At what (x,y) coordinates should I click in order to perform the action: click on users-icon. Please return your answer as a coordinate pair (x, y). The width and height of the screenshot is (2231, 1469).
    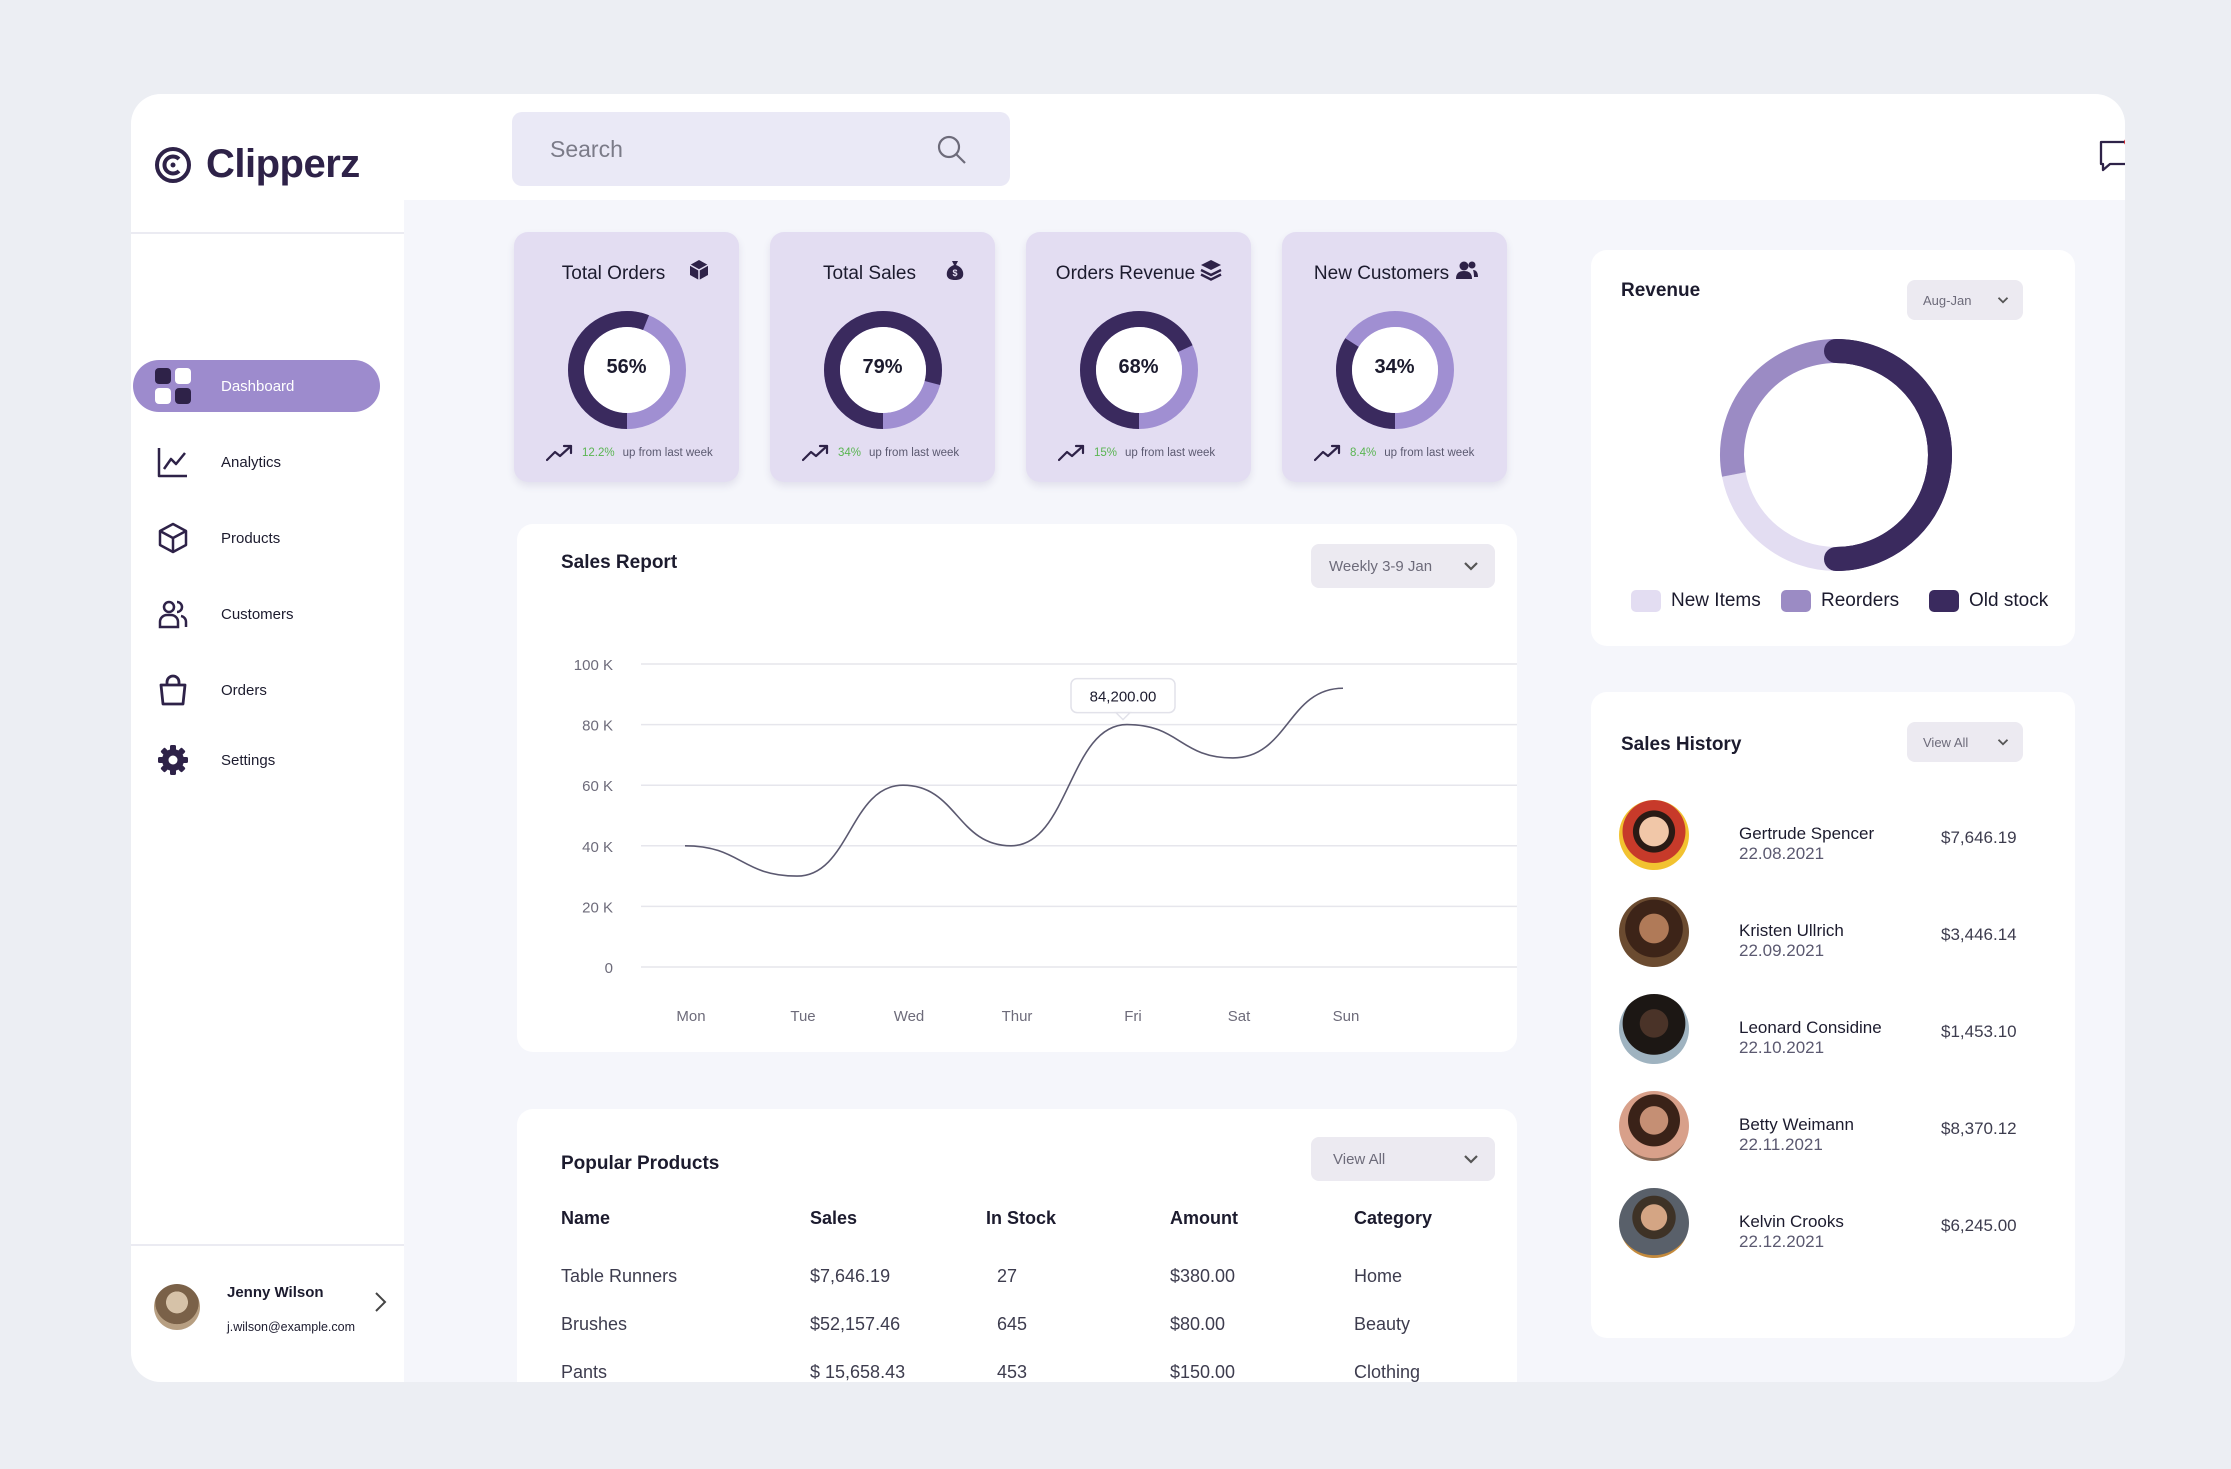
    Looking at the image, I should click on (173, 614).